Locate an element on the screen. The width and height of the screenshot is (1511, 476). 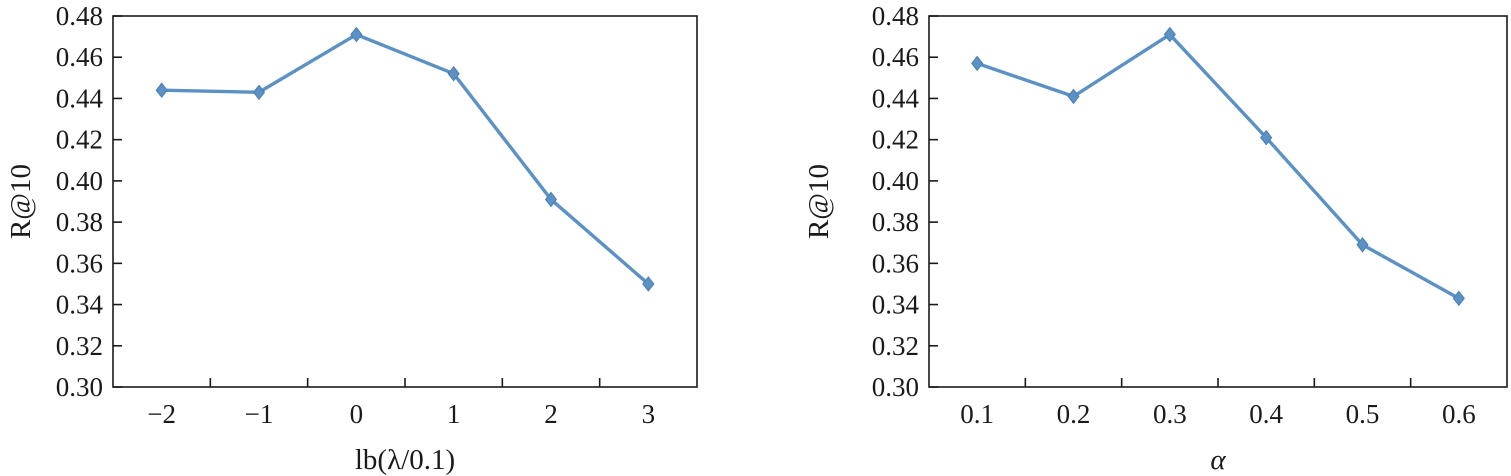
x-tick-label: 0.4 is located at coordinates (1266, 414).